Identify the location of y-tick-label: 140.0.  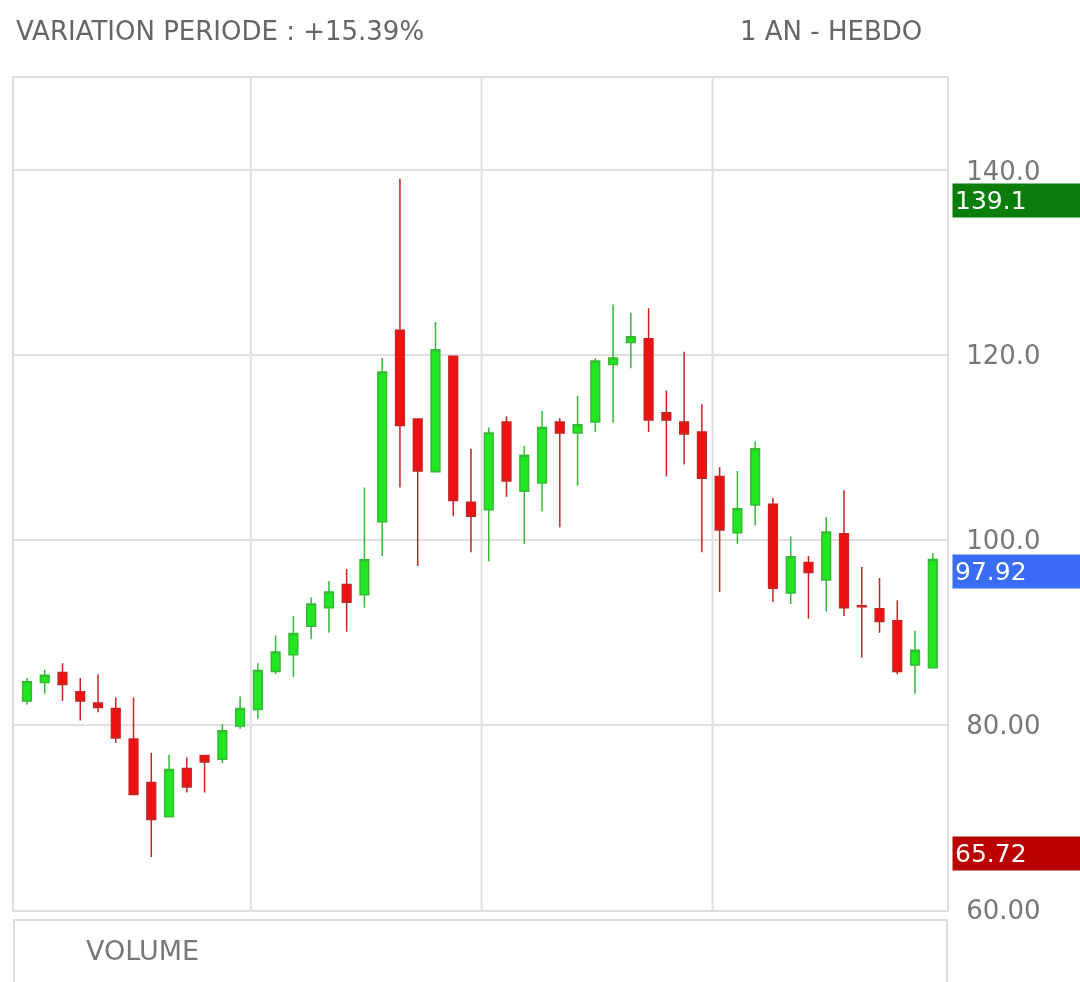
(1003, 170).